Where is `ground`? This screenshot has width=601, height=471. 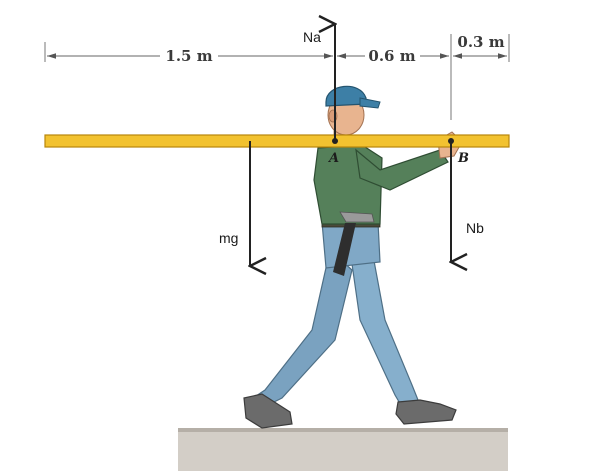
ground is located at coordinates (343, 449).